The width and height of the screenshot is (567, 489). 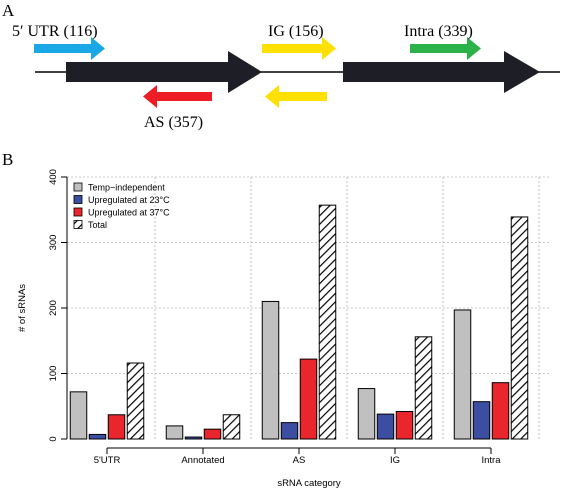 I want to click on as-label: AS (357), so click(x=173, y=122).